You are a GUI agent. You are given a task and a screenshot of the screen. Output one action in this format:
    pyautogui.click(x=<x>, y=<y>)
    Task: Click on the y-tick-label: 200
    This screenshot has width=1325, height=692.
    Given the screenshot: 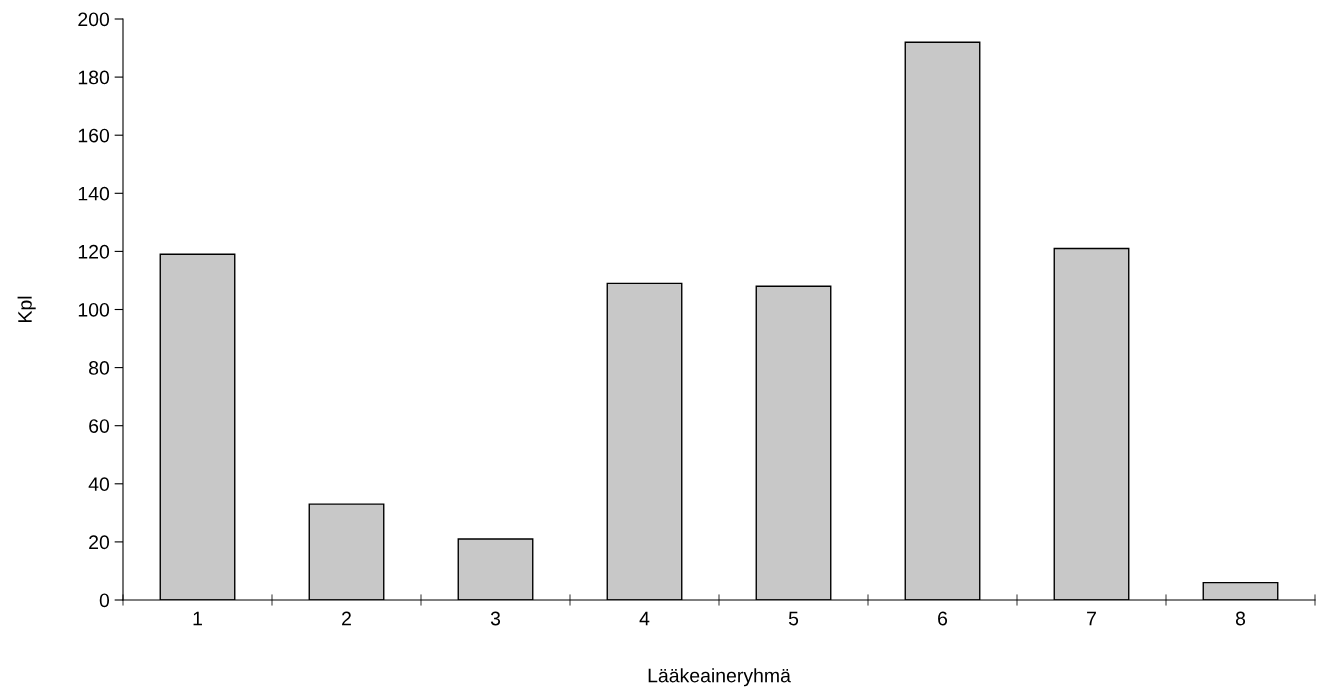 What is the action you would take?
    pyautogui.click(x=94, y=19)
    